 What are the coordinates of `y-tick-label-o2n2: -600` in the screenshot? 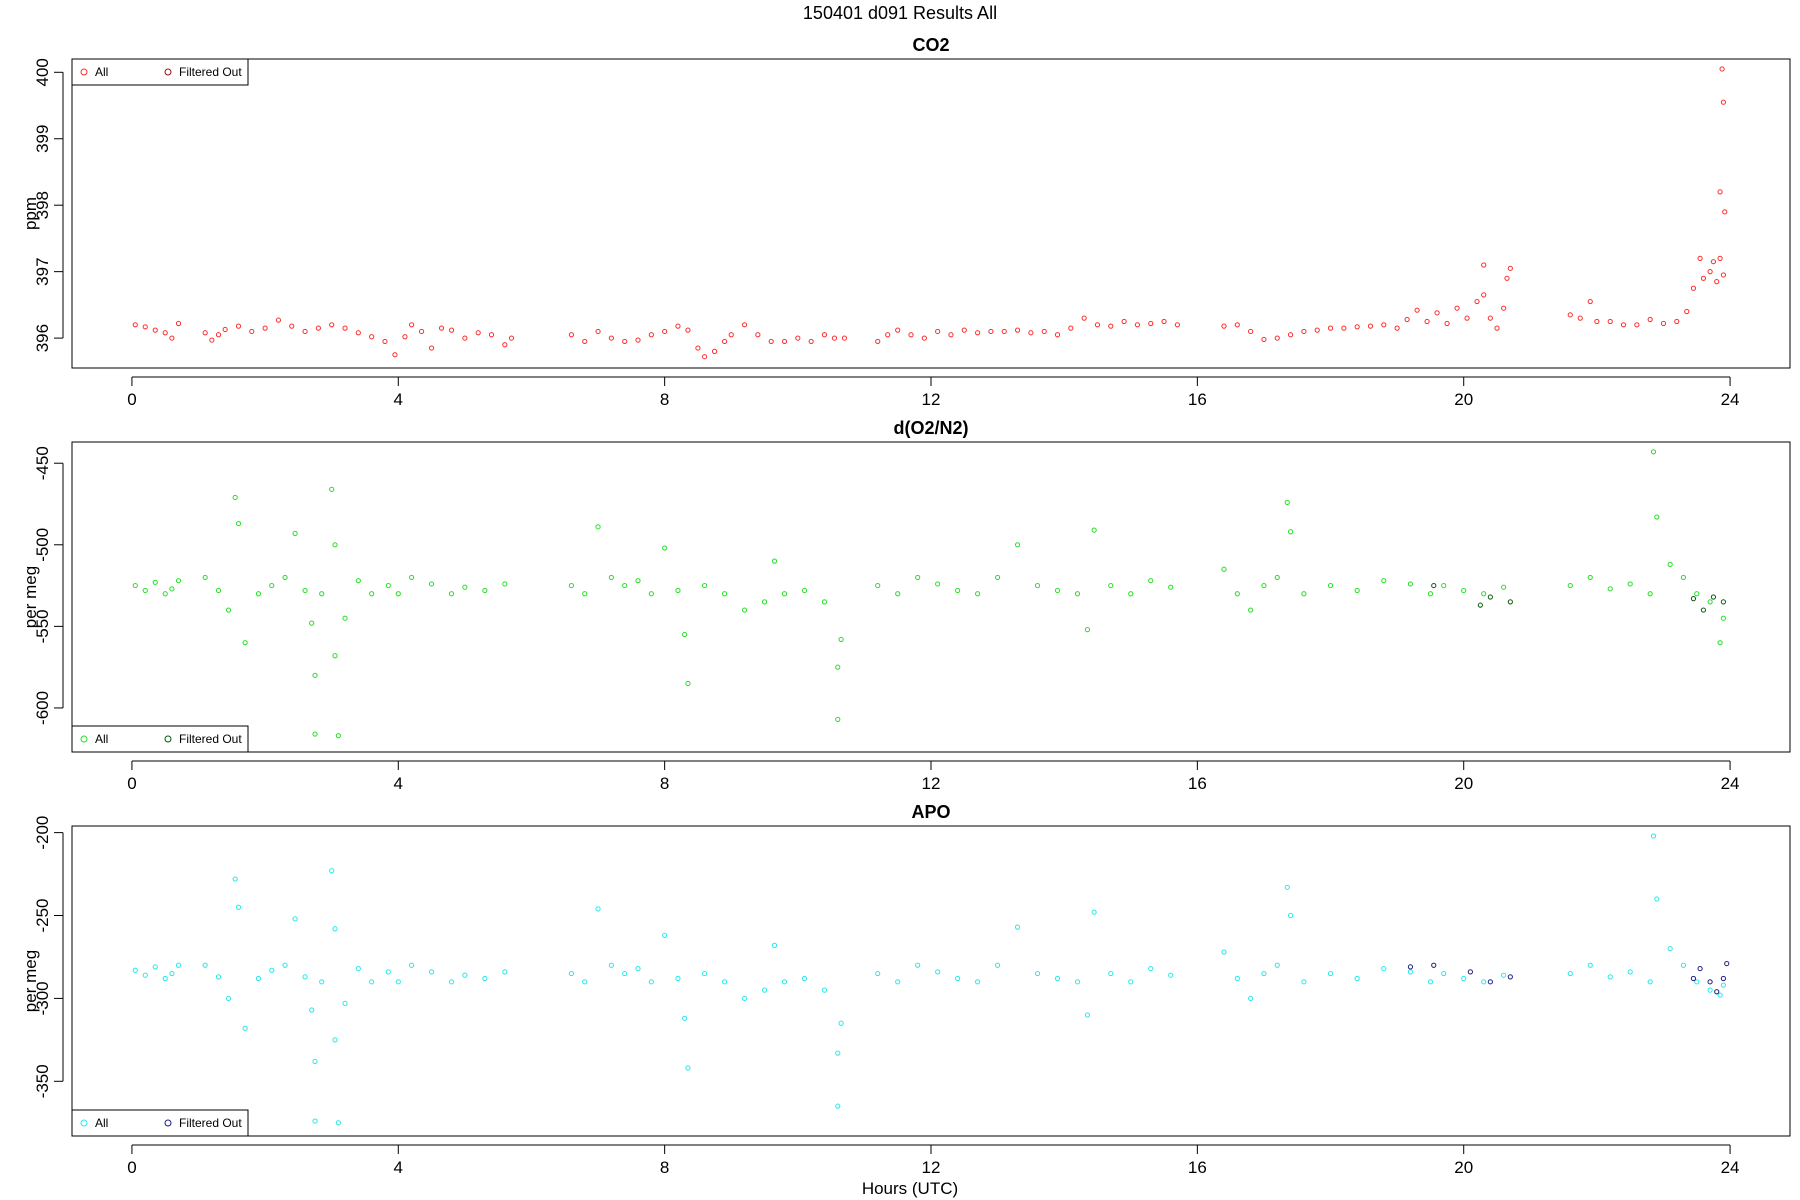 It's located at (42, 708).